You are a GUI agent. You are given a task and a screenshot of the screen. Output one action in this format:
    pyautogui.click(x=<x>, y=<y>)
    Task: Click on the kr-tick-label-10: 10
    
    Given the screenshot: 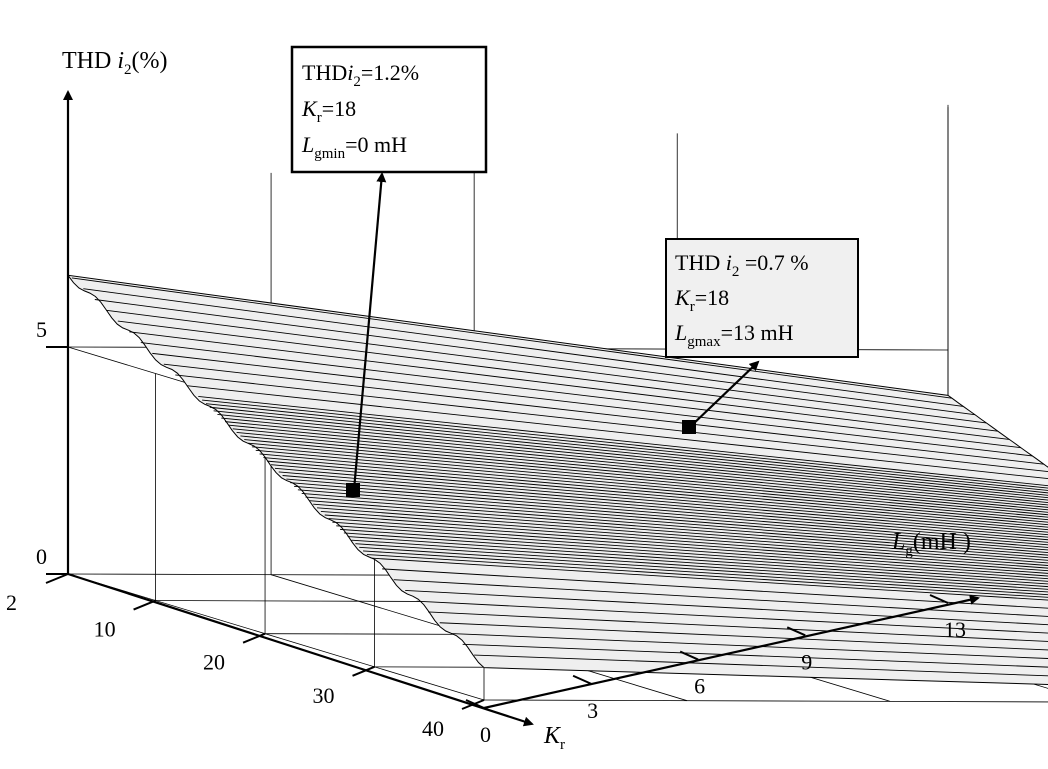 What is the action you would take?
    pyautogui.click(x=105, y=629)
    